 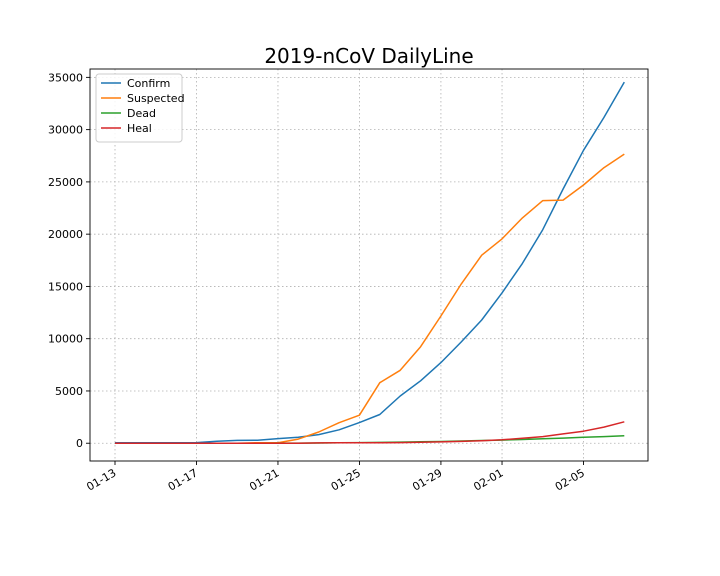 What do you see at coordinates (69, 260) in the screenshot?
I see `y-axis: 0 5000 10000 15000 20000 25000 30000 35000` at bounding box center [69, 260].